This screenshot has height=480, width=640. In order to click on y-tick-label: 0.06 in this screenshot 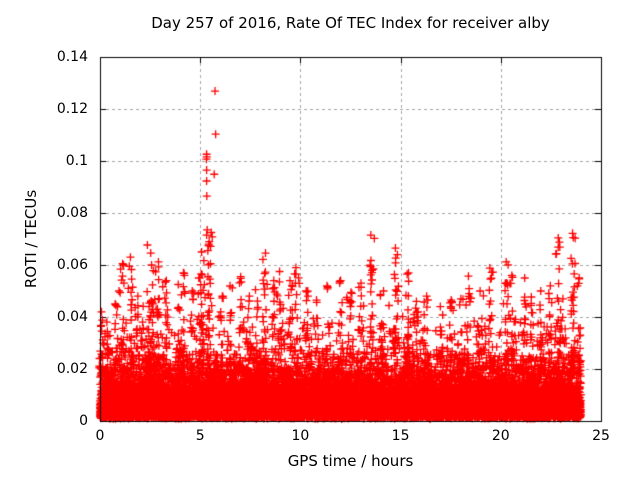, I will do `click(72, 265)`.